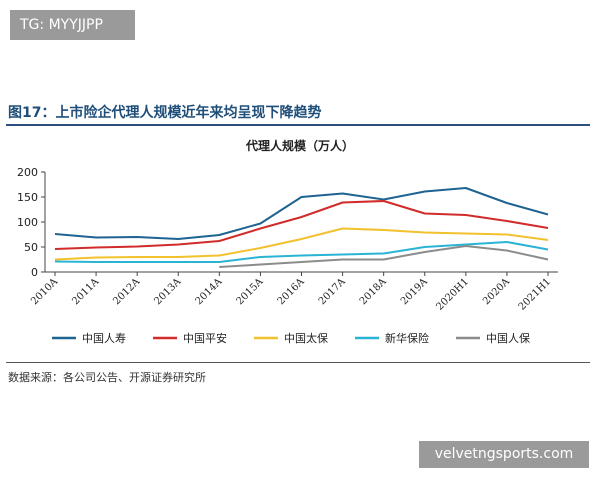  Describe the element at coordinates (299, 146) in the screenshot. I see `chart-title: 代理人规模（万人）` at that location.